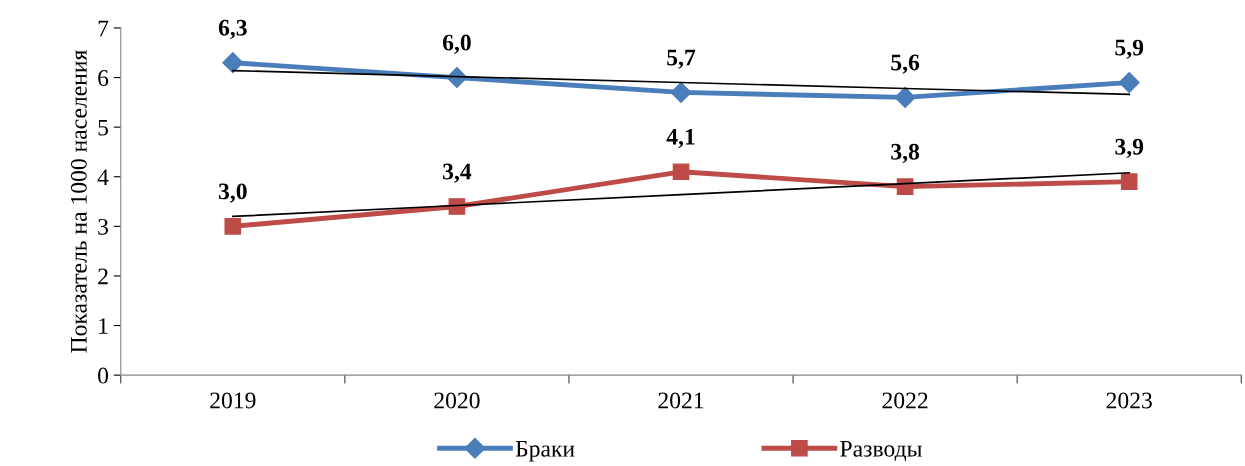 This screenshot has height=466, width=1245. I want to click on data-label: 5,9, so click(1129, 49).